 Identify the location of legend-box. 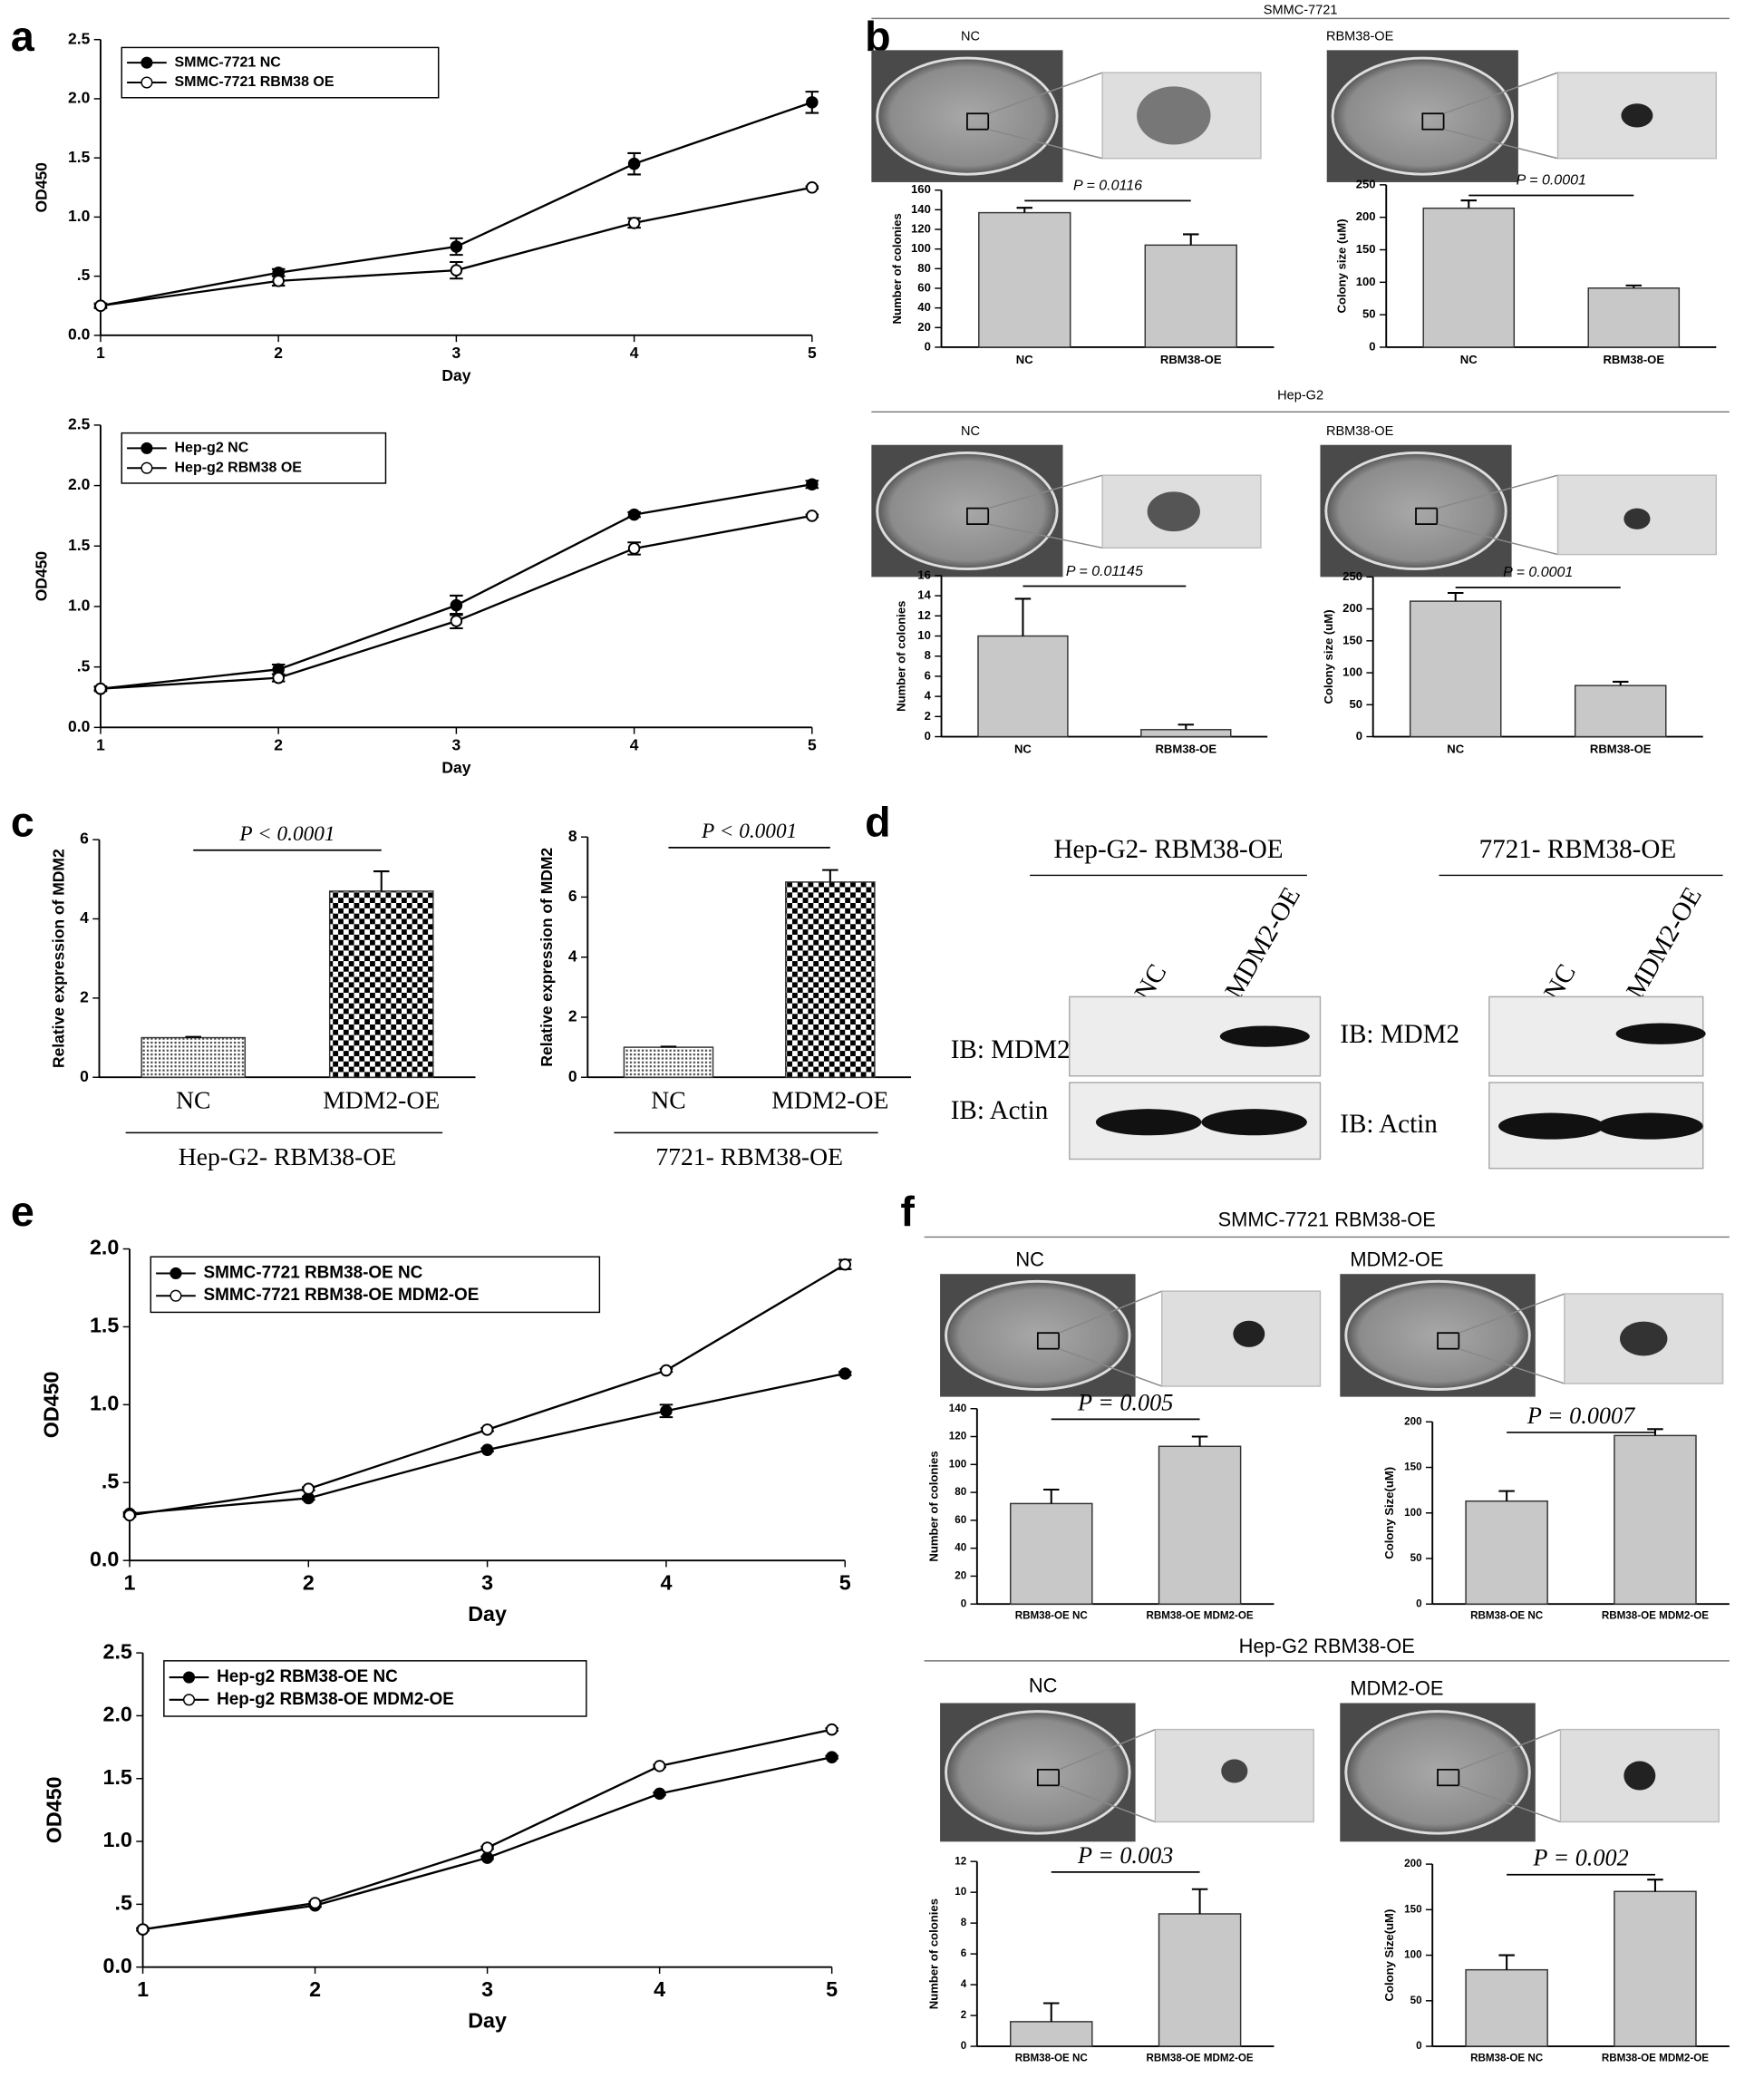
(254, 458).